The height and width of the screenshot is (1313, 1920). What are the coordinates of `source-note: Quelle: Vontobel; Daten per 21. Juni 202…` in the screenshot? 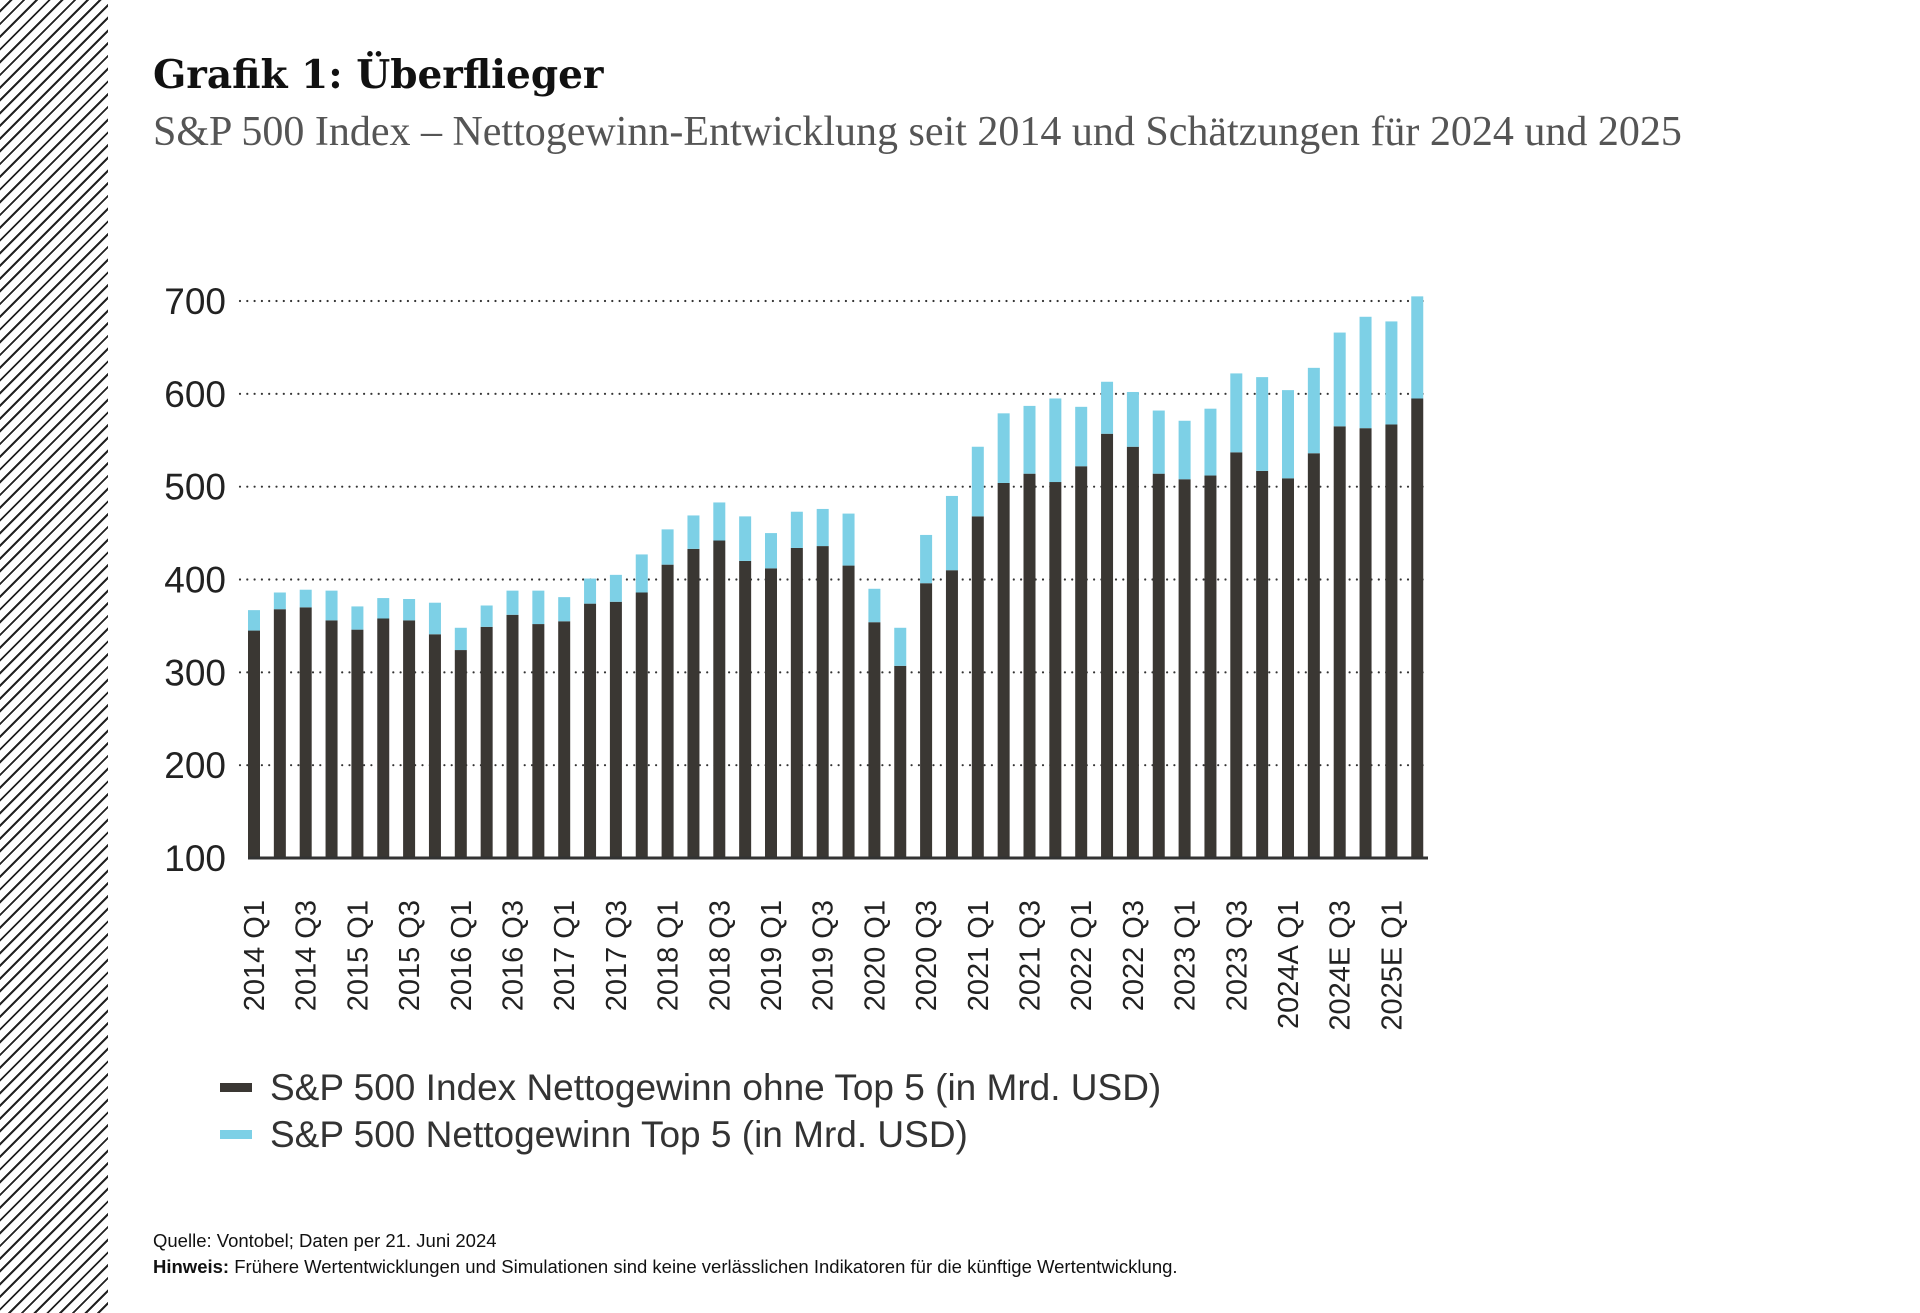 It's located at (325, 1240).